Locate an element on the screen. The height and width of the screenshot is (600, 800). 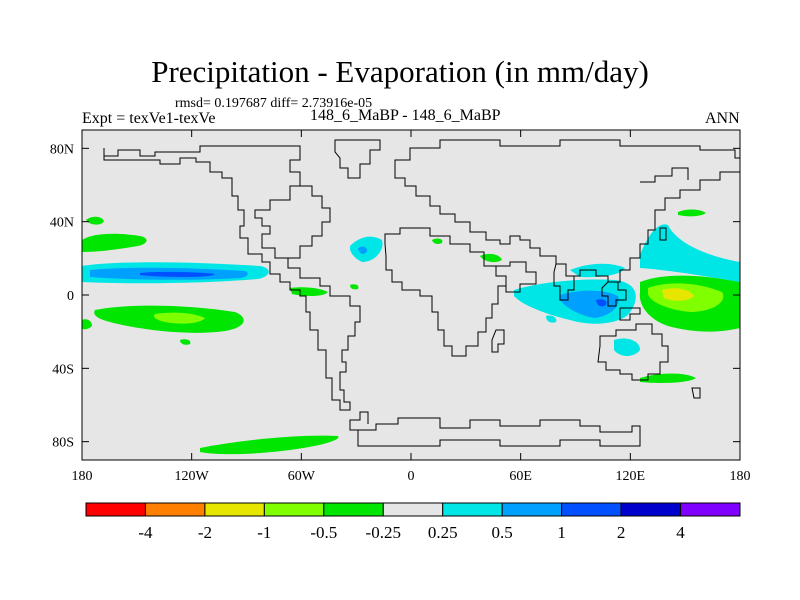
greenland-outline is located at coordinates (357, 159).